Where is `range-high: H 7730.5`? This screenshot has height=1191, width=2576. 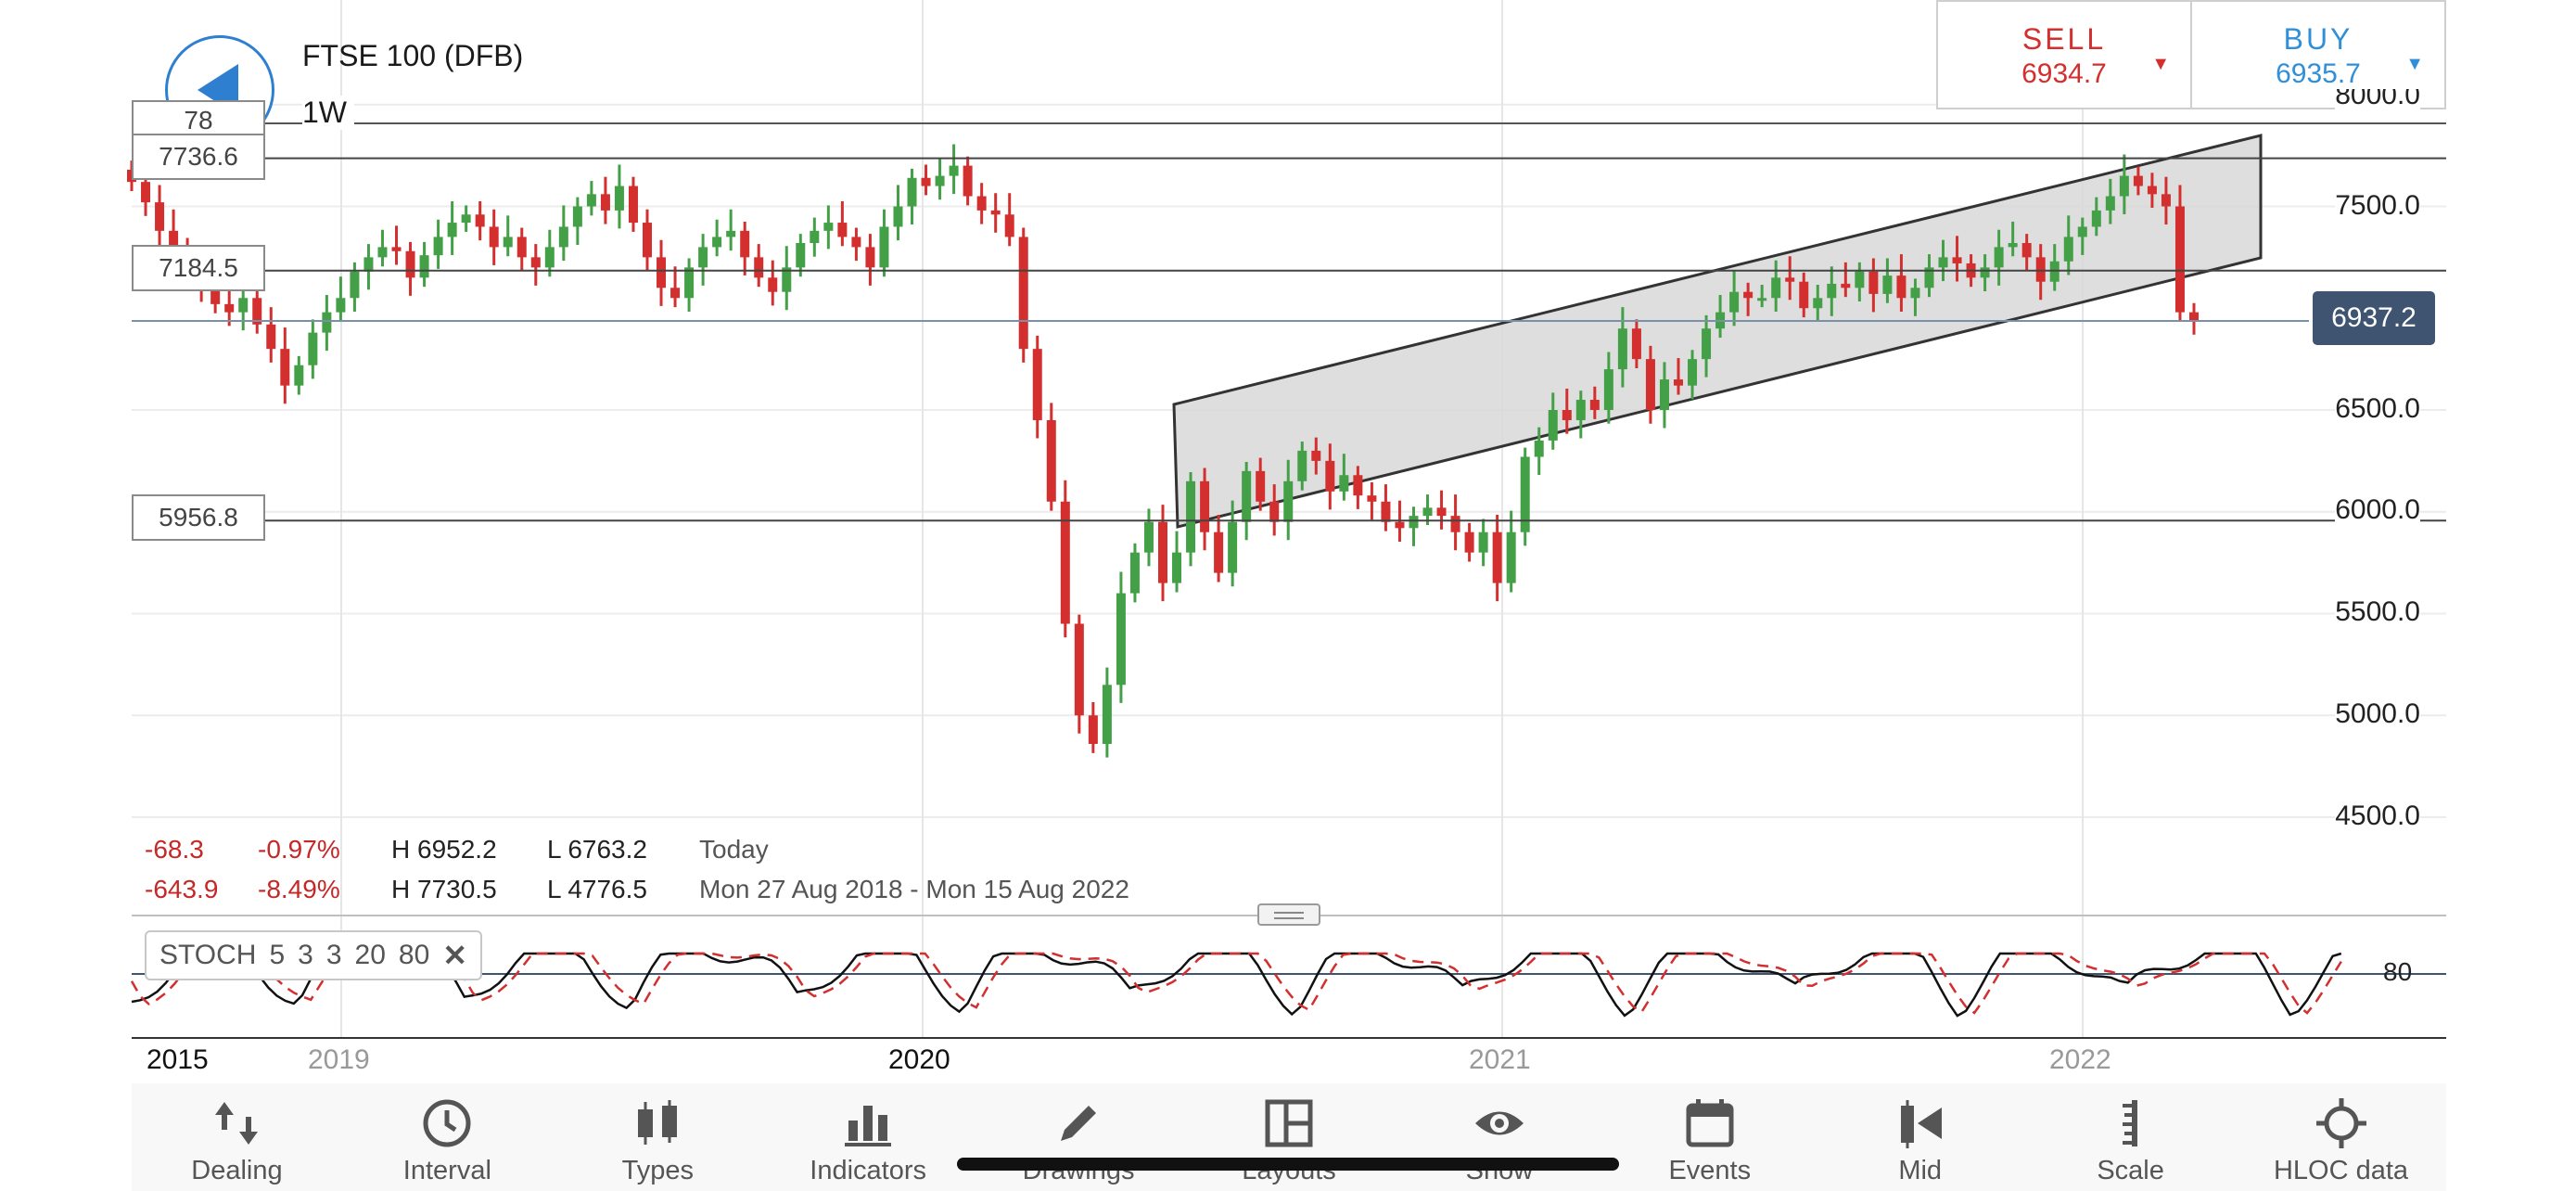 range-high: H 7730.5 is located at coordinates (444, 889).